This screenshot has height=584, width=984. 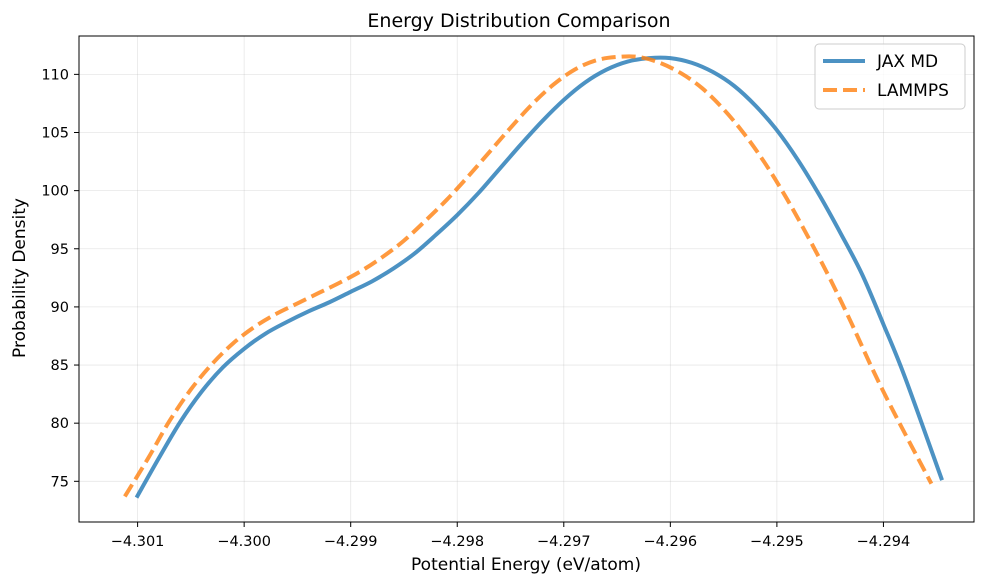 I want to click on x-tick-label: −4.301, so click(x=138, y=542).